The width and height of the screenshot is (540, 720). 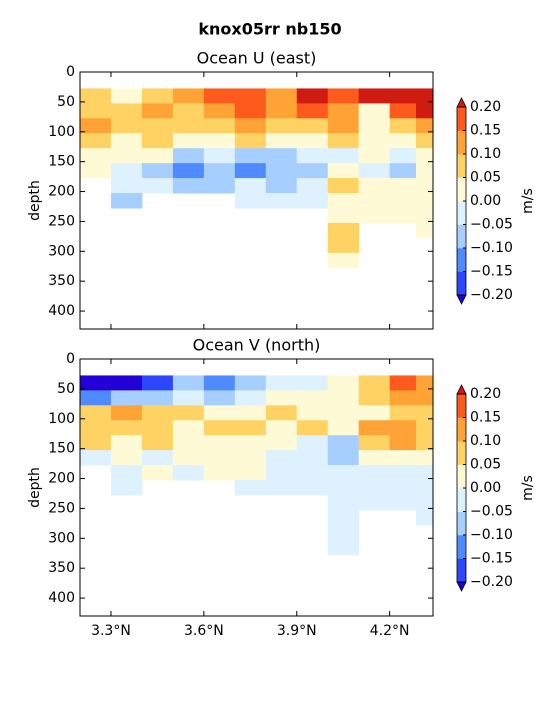 I want to click on y-tick-label: 300, so click(x=61, y=251).